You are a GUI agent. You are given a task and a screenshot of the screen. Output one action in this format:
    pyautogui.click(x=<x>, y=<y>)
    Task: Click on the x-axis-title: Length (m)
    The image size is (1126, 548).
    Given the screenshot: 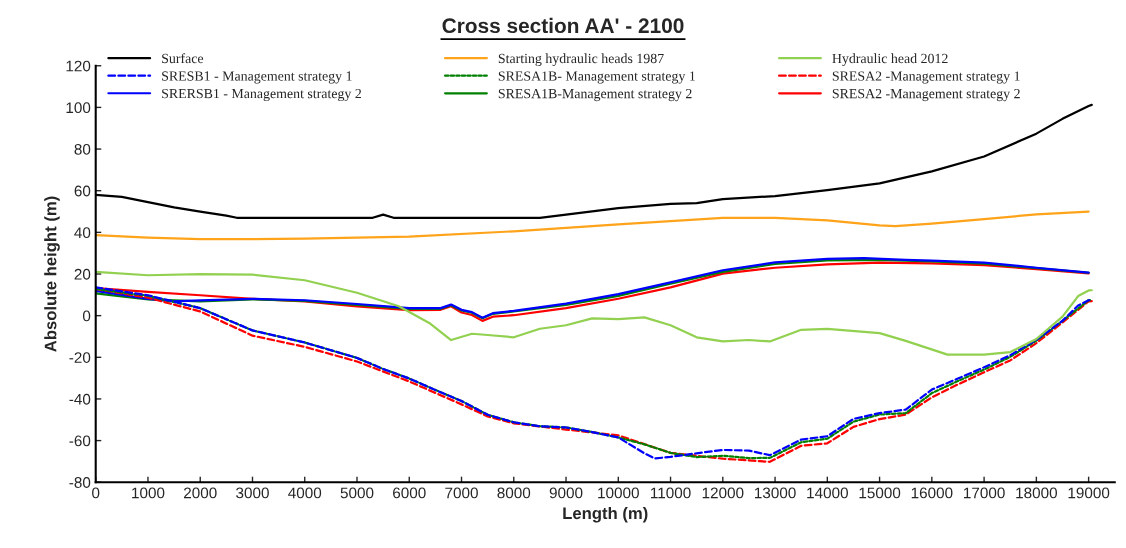 What is the action you would take?
    pyautogui.click(x=605, y=514)
    